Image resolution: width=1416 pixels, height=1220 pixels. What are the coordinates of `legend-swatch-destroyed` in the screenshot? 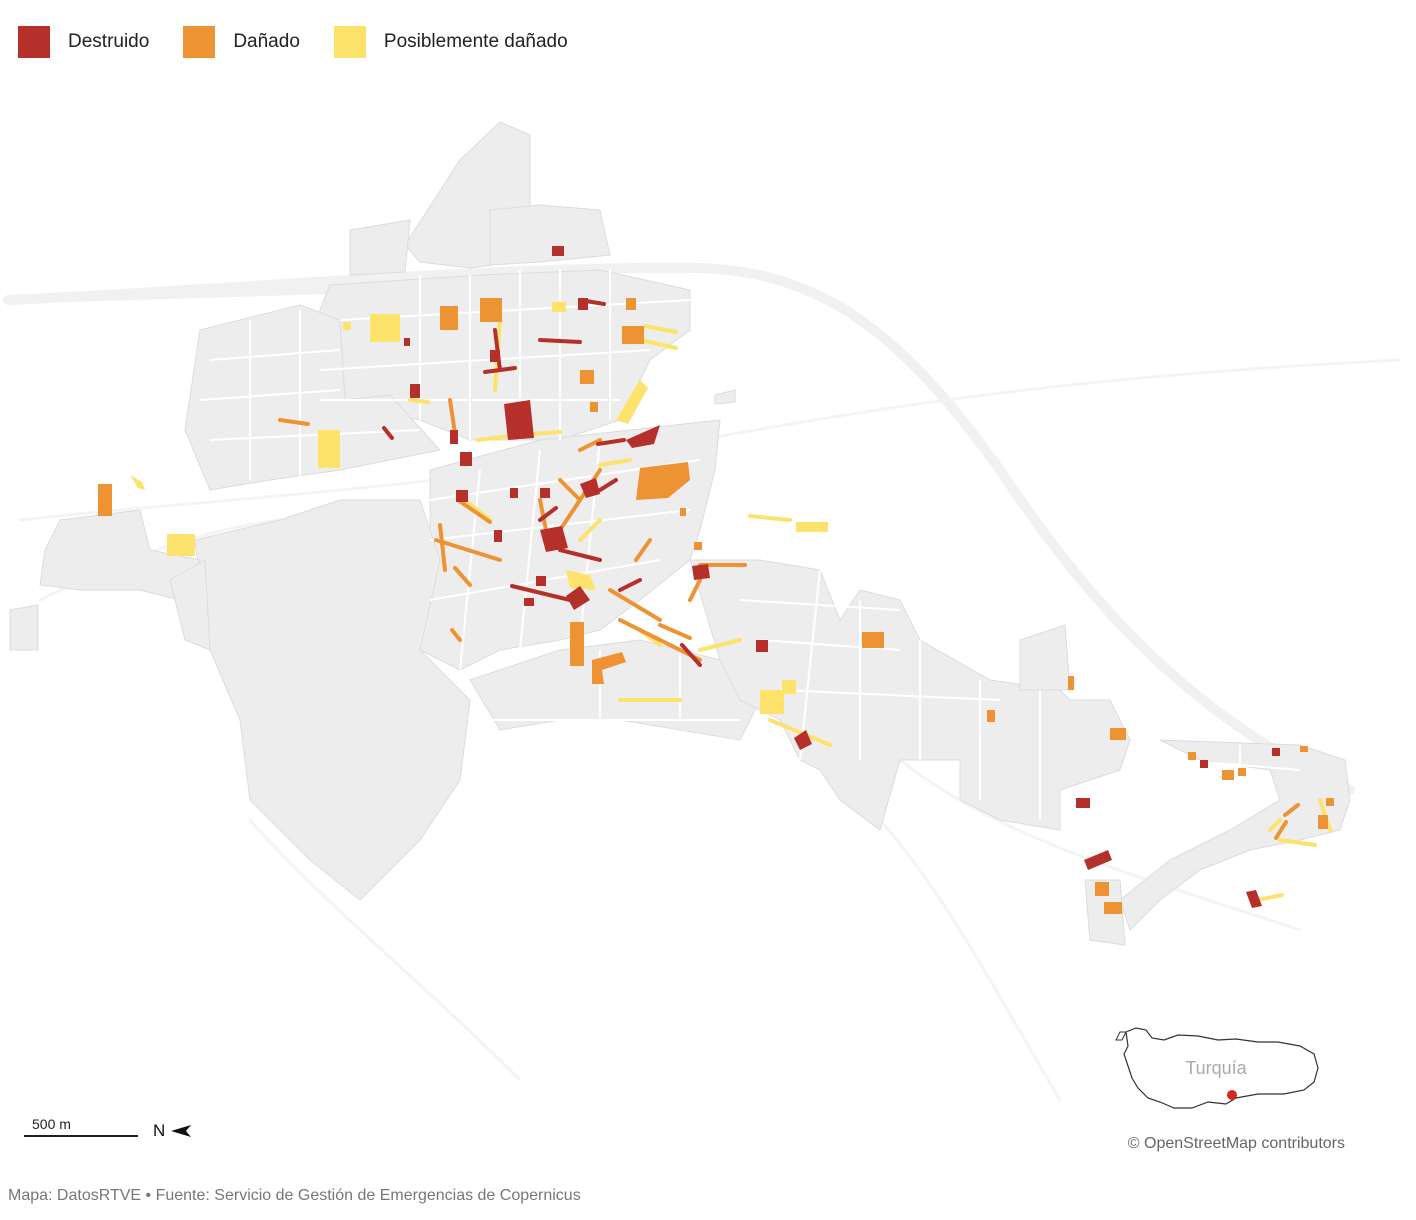 It's located at (34, 42).